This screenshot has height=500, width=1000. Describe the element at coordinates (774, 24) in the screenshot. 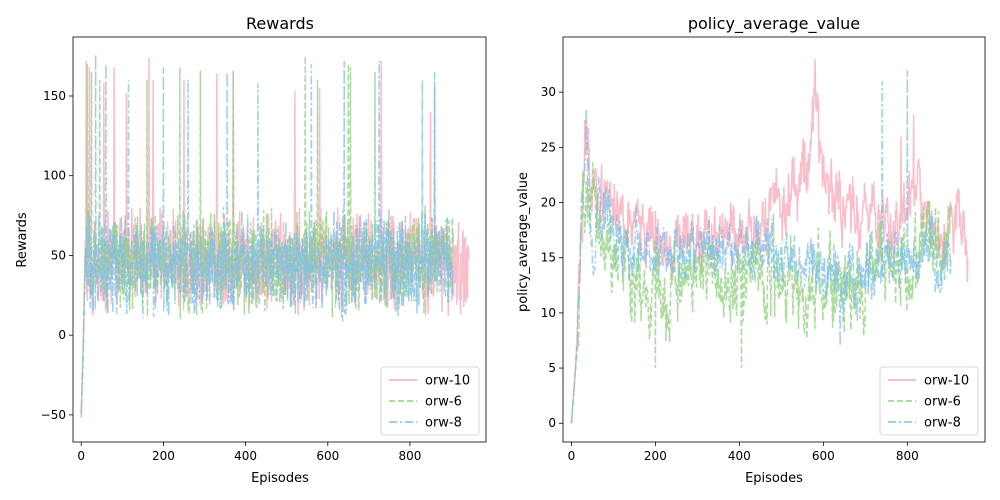

I see `chart-title: policy_average_value` at that location.